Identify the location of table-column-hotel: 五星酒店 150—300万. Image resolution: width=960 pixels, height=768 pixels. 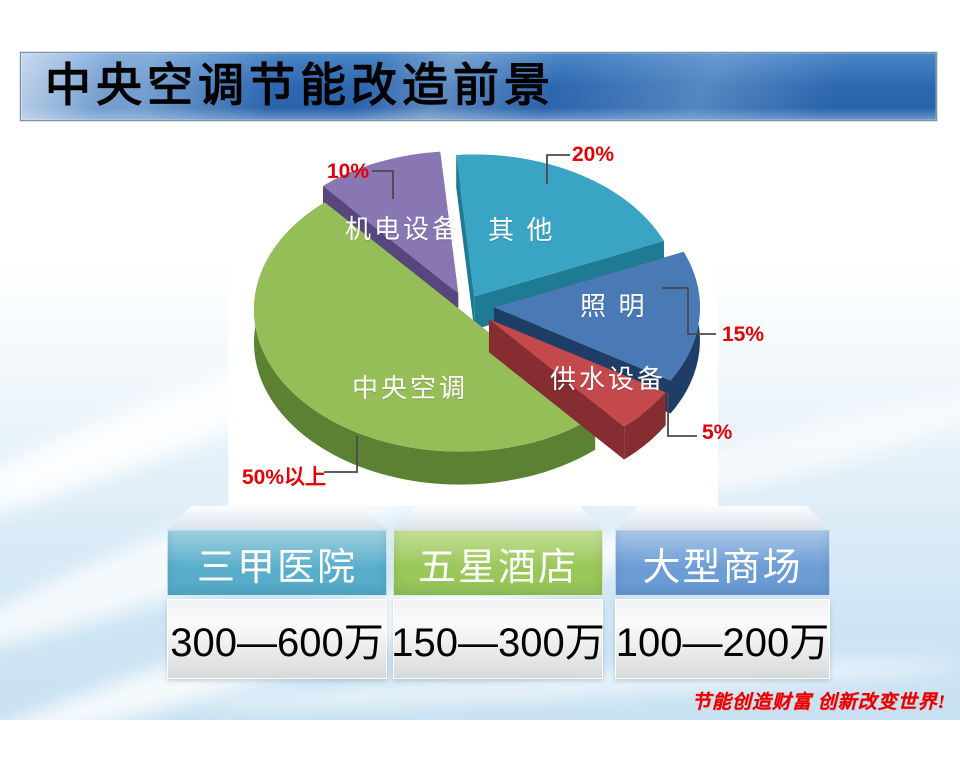
(498, 592).